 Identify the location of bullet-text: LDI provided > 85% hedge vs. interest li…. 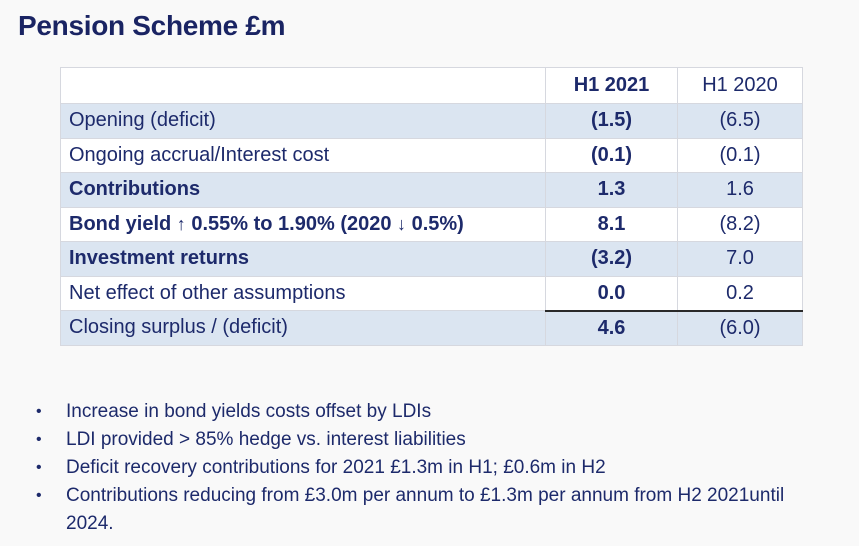
(266, 439).